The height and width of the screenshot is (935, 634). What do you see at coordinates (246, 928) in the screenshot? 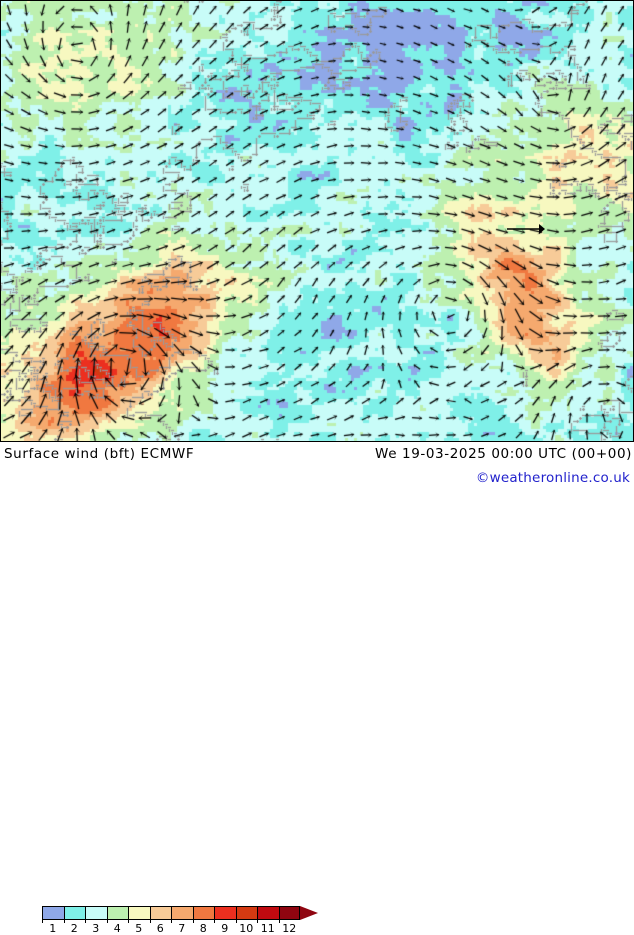
I see `legend-label-10: 10` at bounding box center [246, 928].